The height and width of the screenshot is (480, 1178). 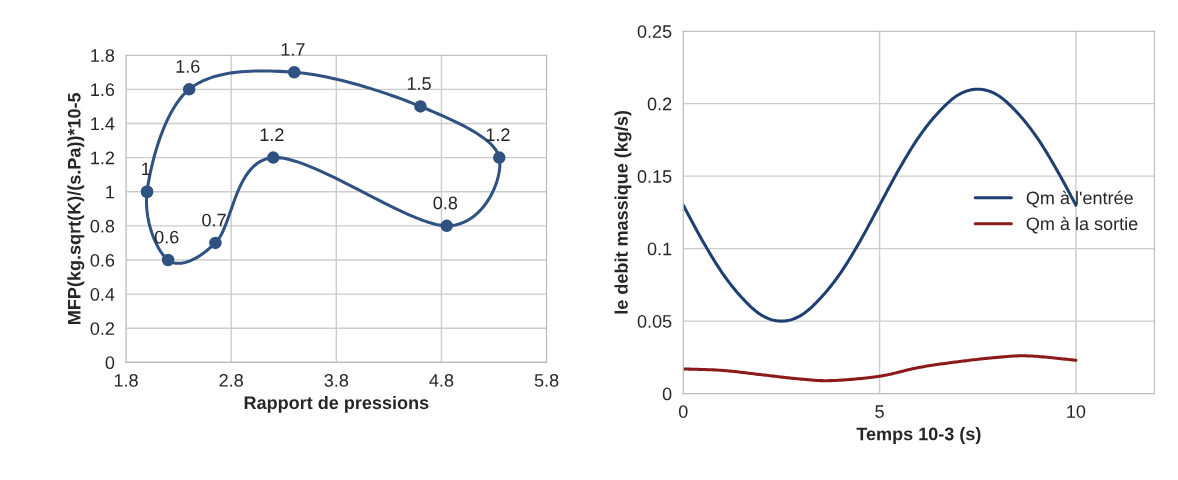 I want to click on legend-label: Qm à la sortie, so click(x=1082, y=225).